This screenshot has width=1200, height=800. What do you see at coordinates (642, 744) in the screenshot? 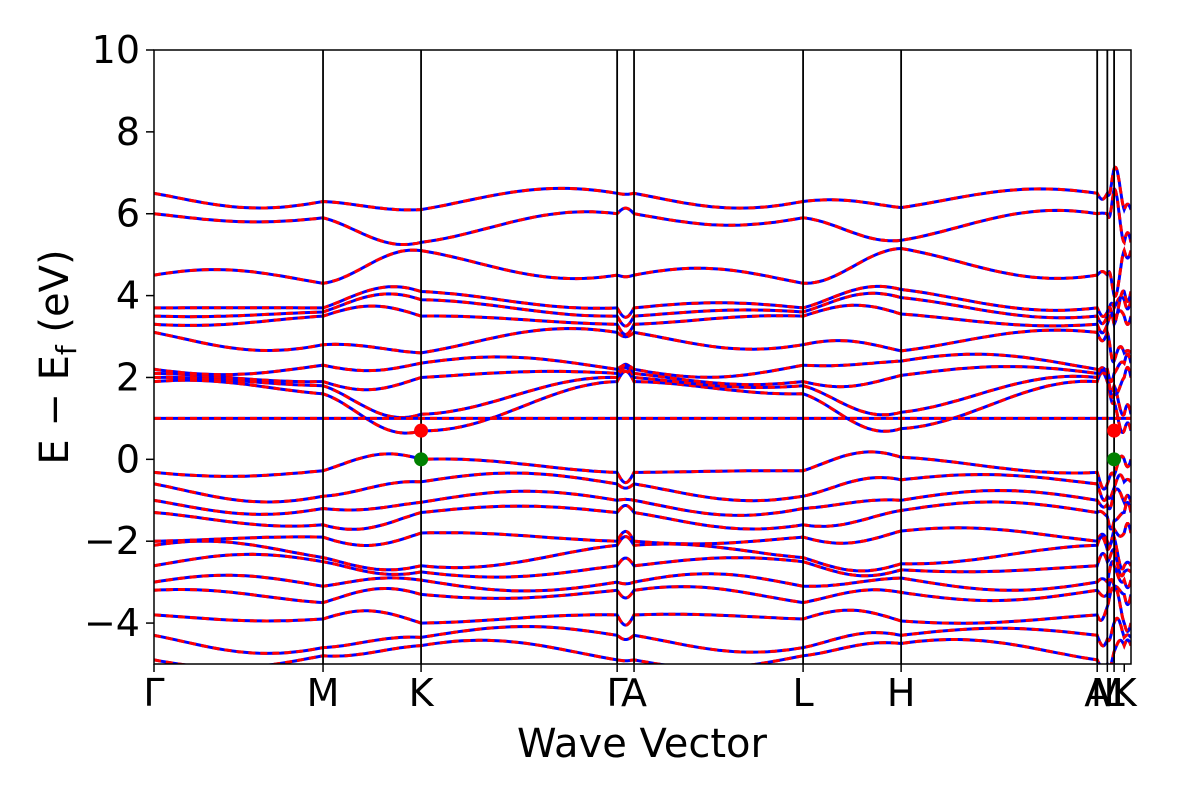
I see `x-axis-title: Wave Vector` at bounding box center [642, 744].